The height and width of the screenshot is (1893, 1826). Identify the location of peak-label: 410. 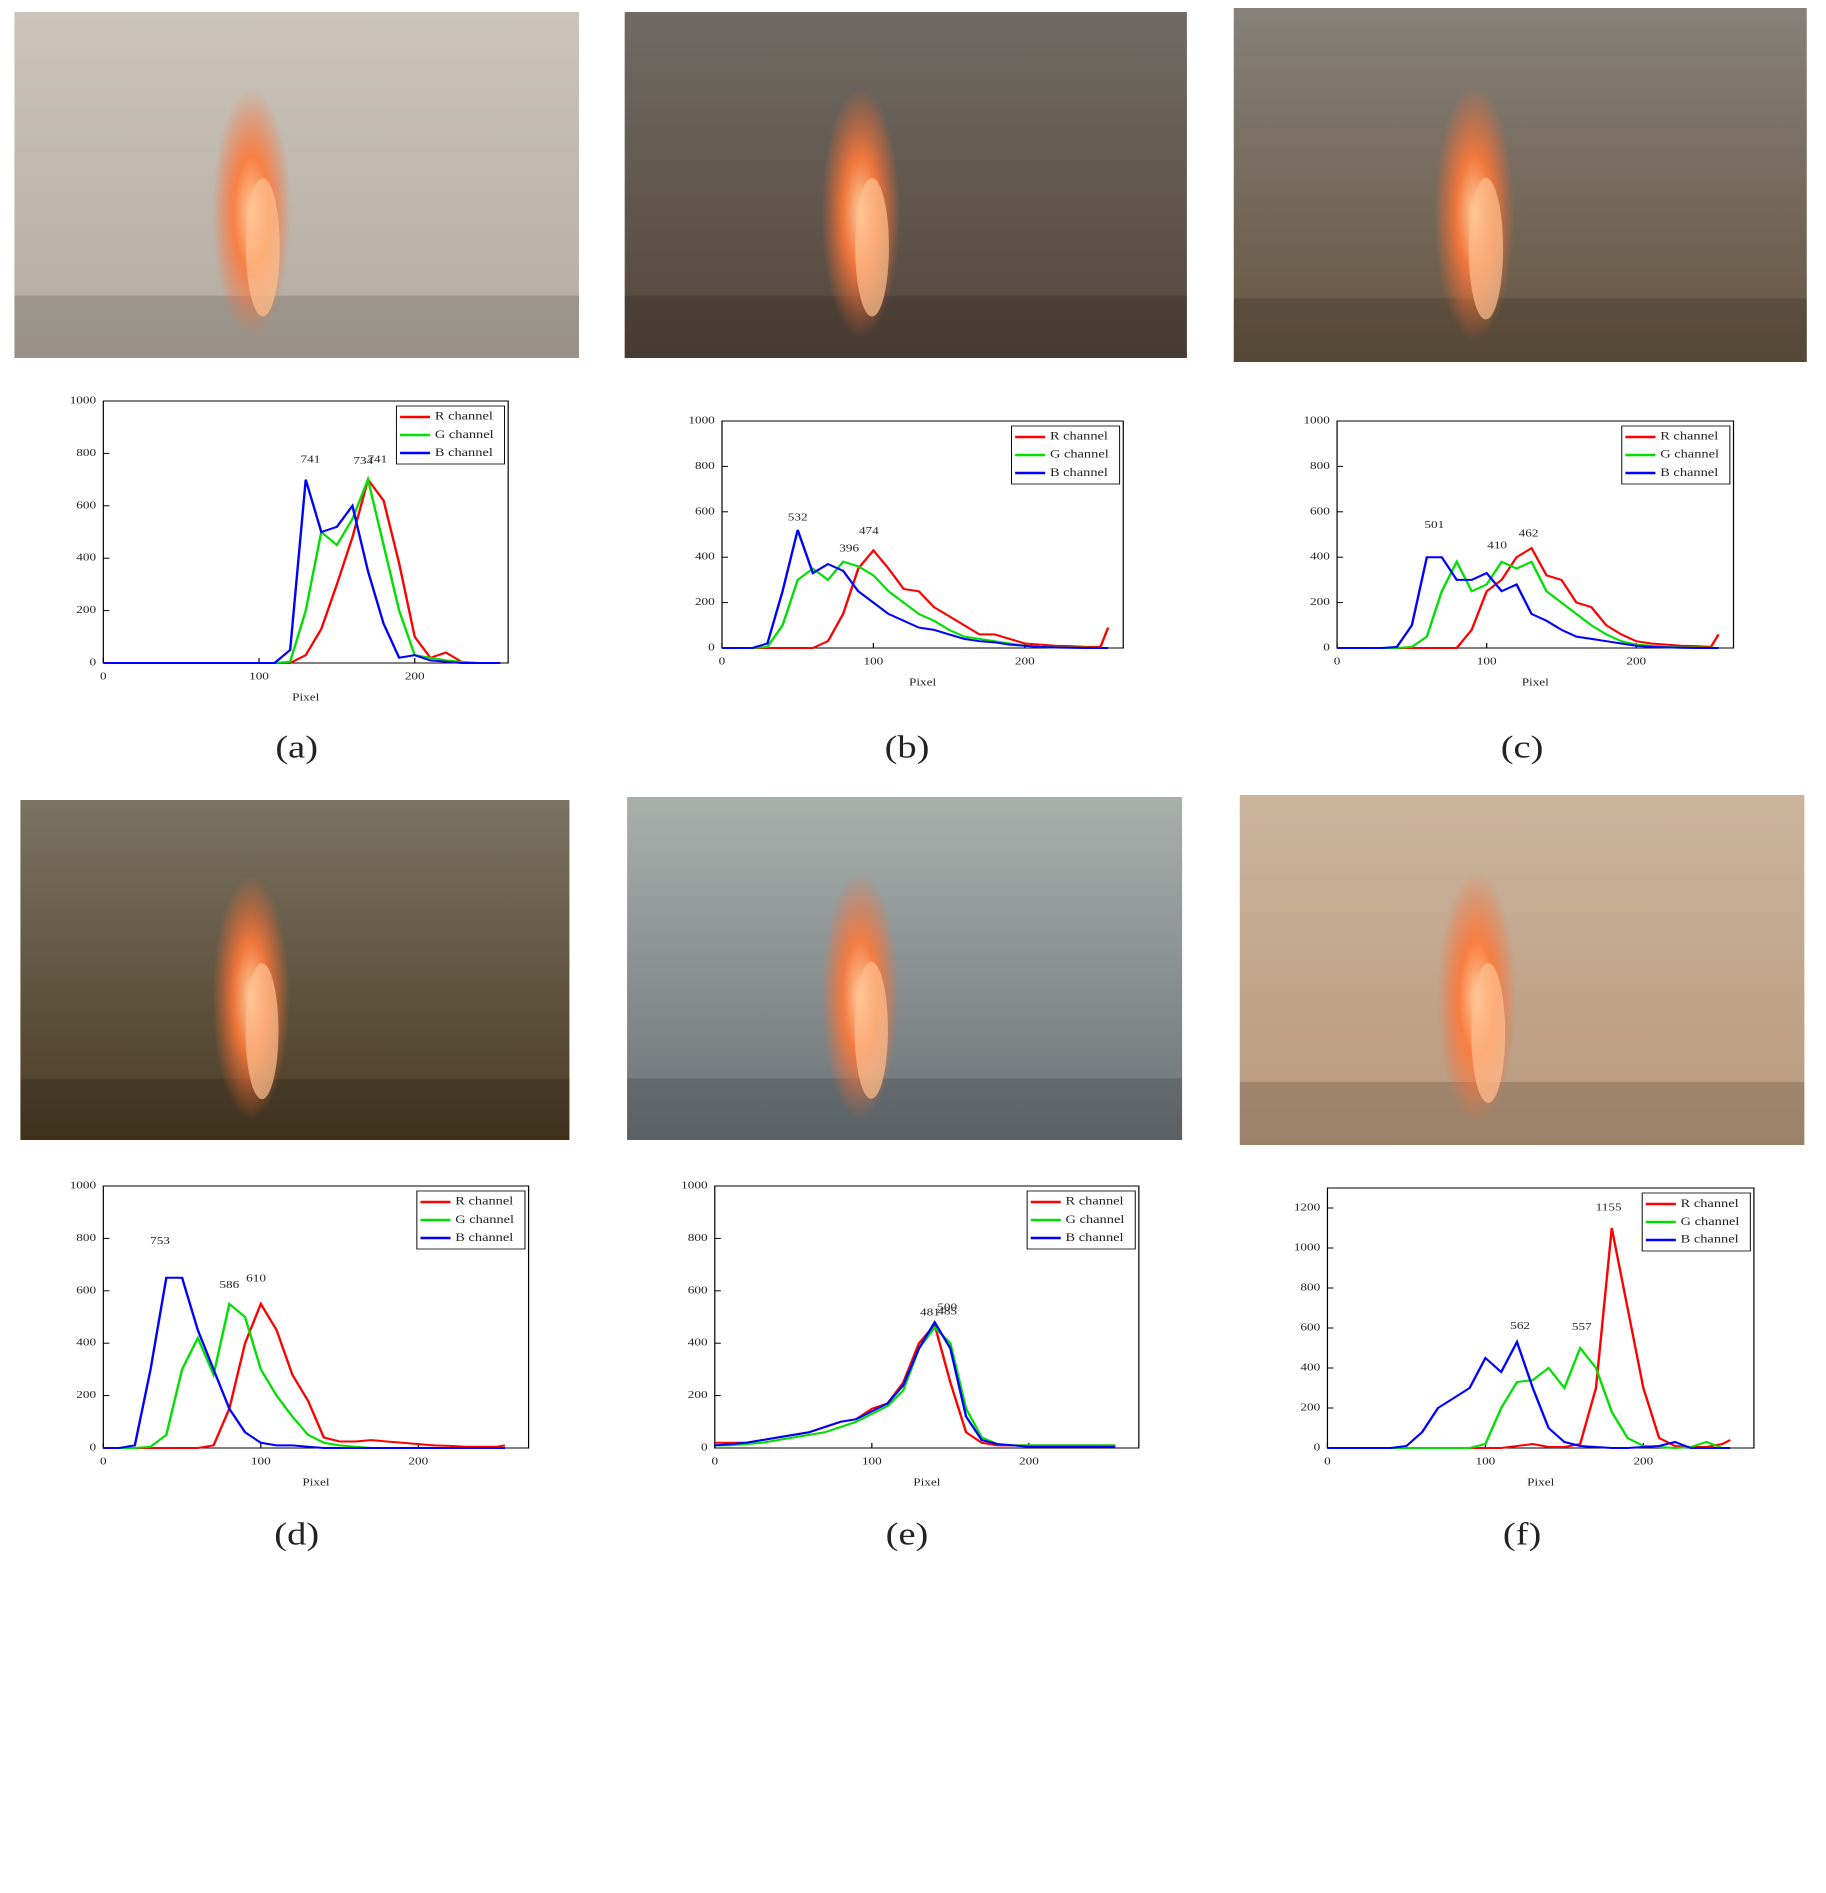
(1497, 544).